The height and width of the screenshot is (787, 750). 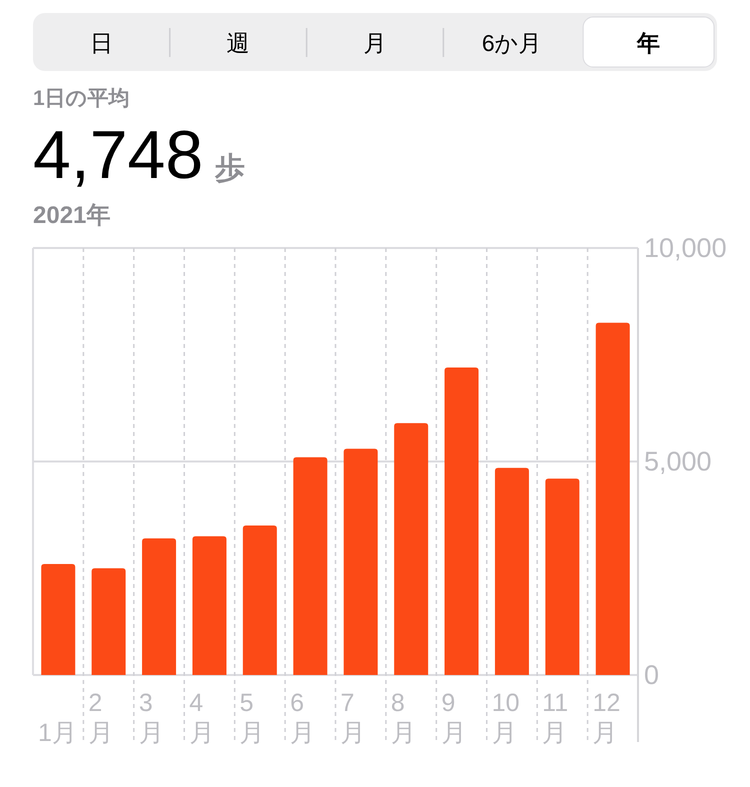 What do you see at coordinates (652, 675) in the screenshot?
I see `y-tick-label: 0` at bounding box center [652, 675].